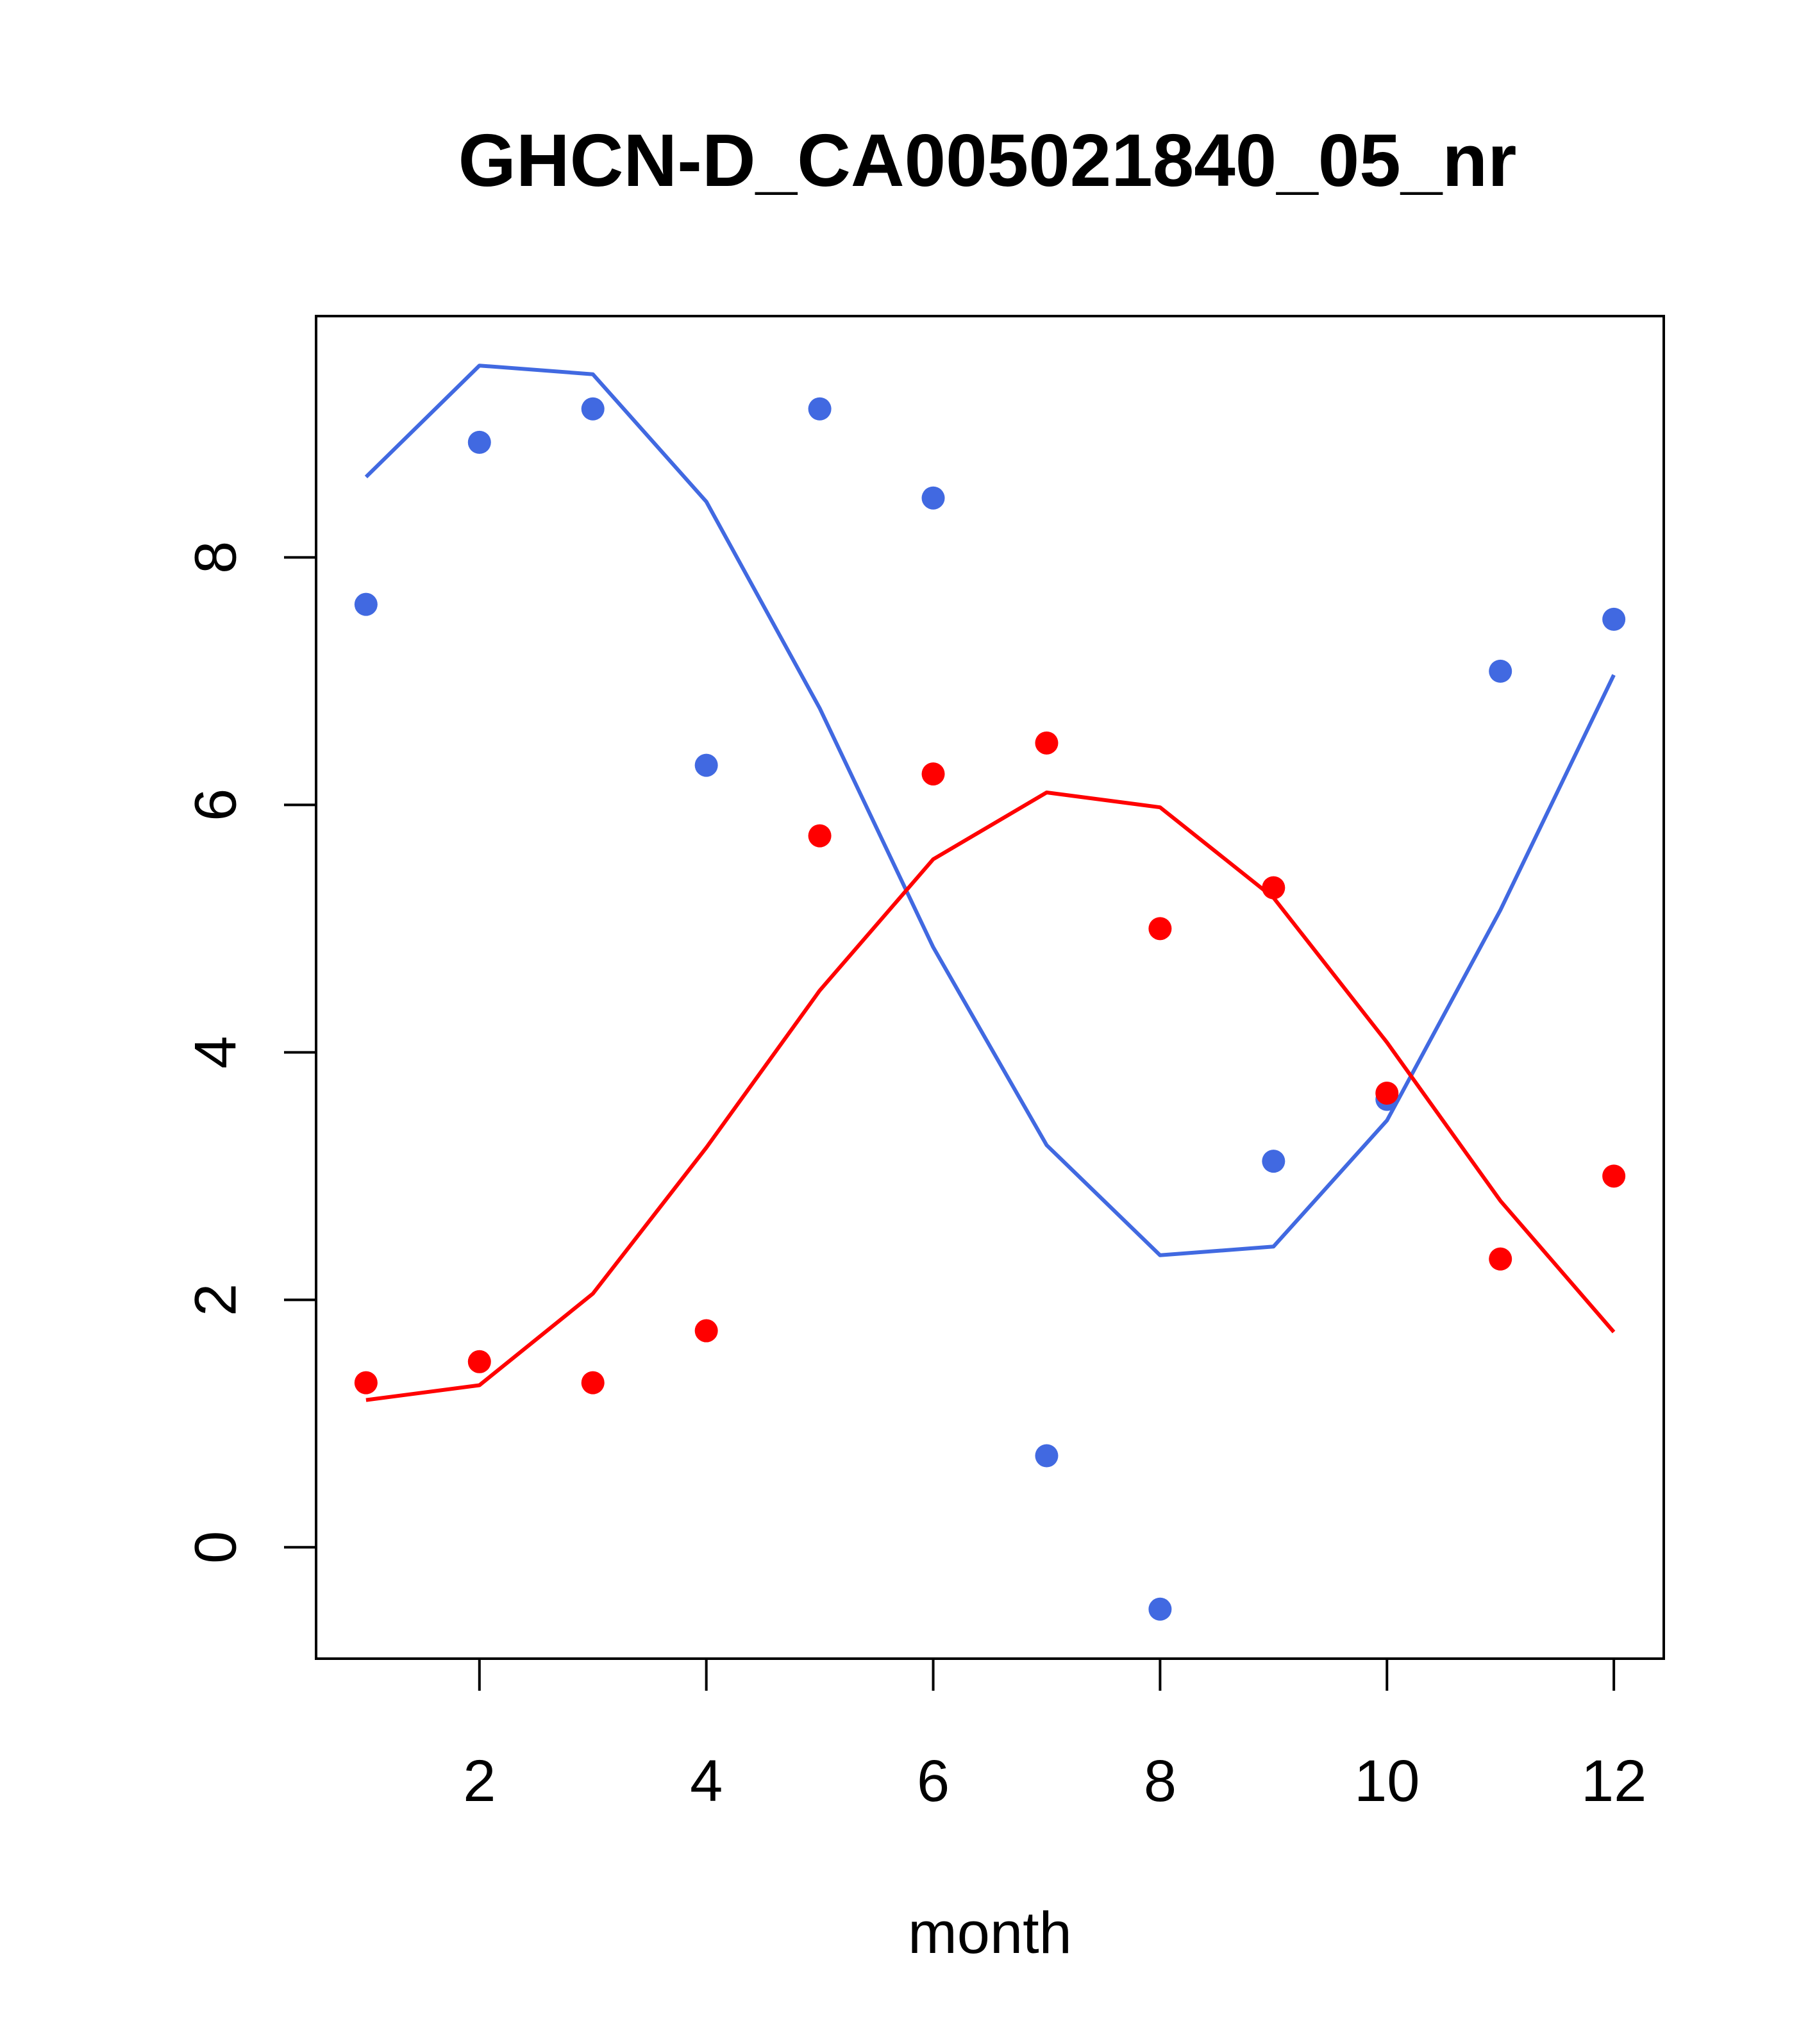 The width and height of the screenshot is (1817, 2044). Describe the element at coordinates (216, 557) in the screenshot. I see `y-tick-label: 8` at that location.